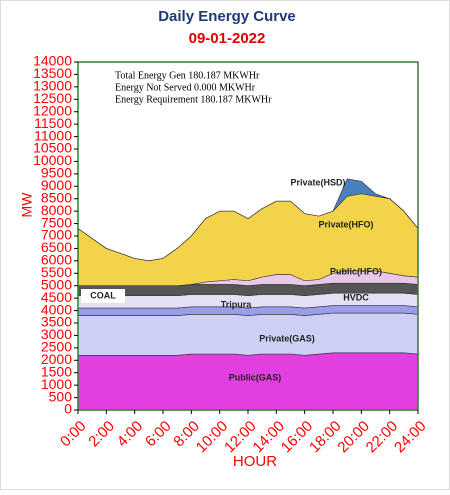 The image size is (450, 495). What do you see at coordinates (185, 87) in the screenshot?
I see `annotation: Energy Not Served 0.000 MKWHr` at bounding box center [185, 87].